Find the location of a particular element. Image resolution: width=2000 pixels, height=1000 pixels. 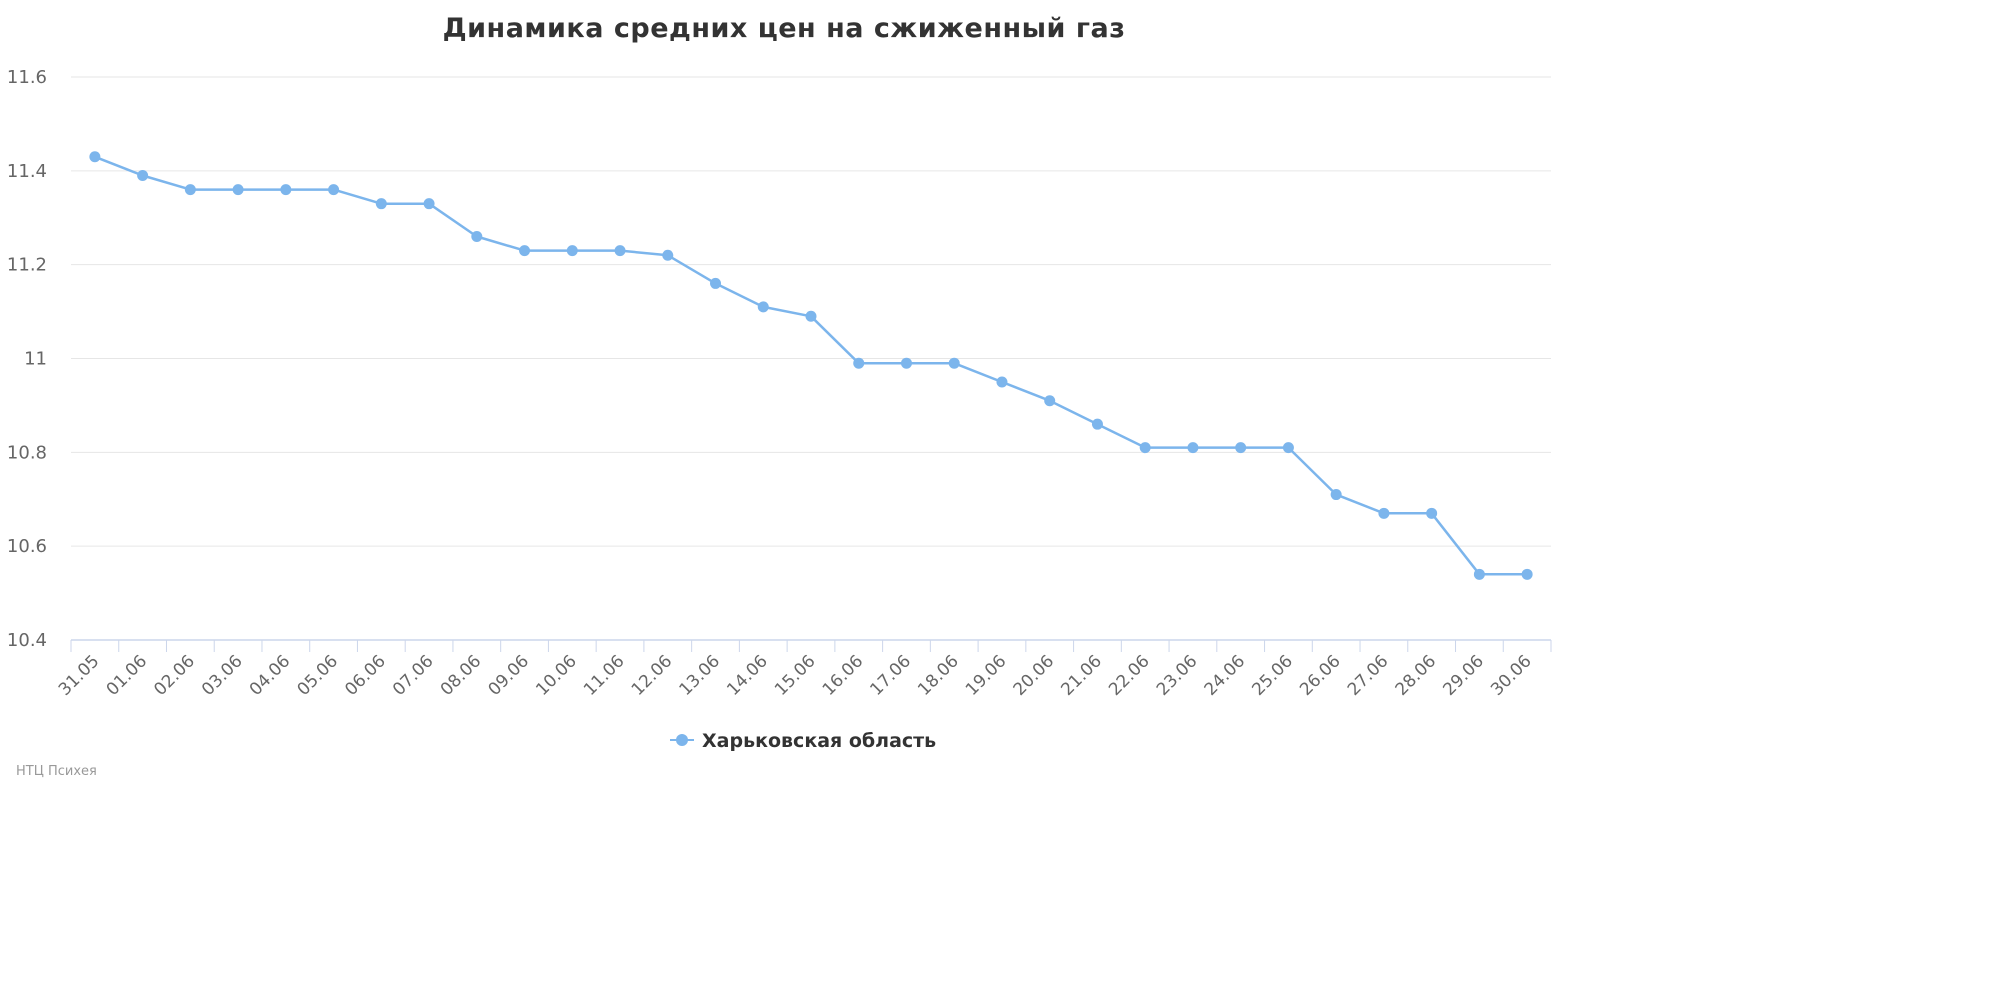

x-tick-label: 31.05 is located at coordinates (79, 675).